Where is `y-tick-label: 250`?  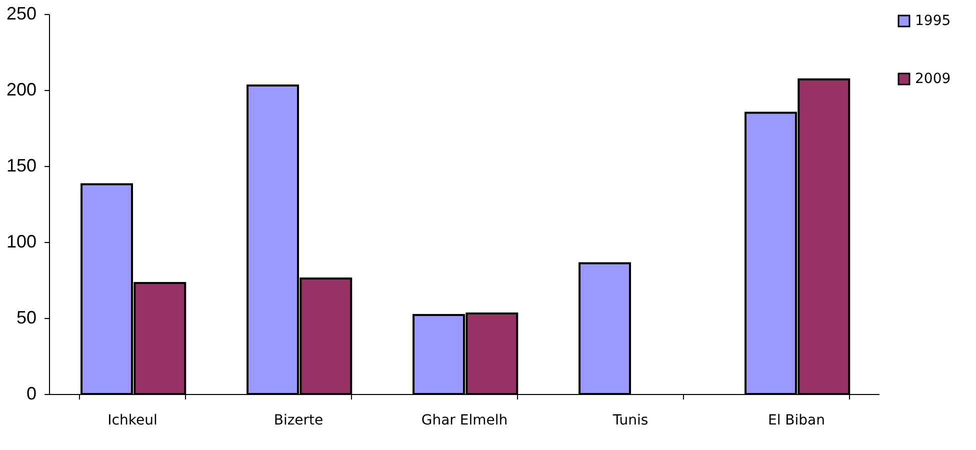
y-tick-label: 250 is located at coordinates (21, 14).